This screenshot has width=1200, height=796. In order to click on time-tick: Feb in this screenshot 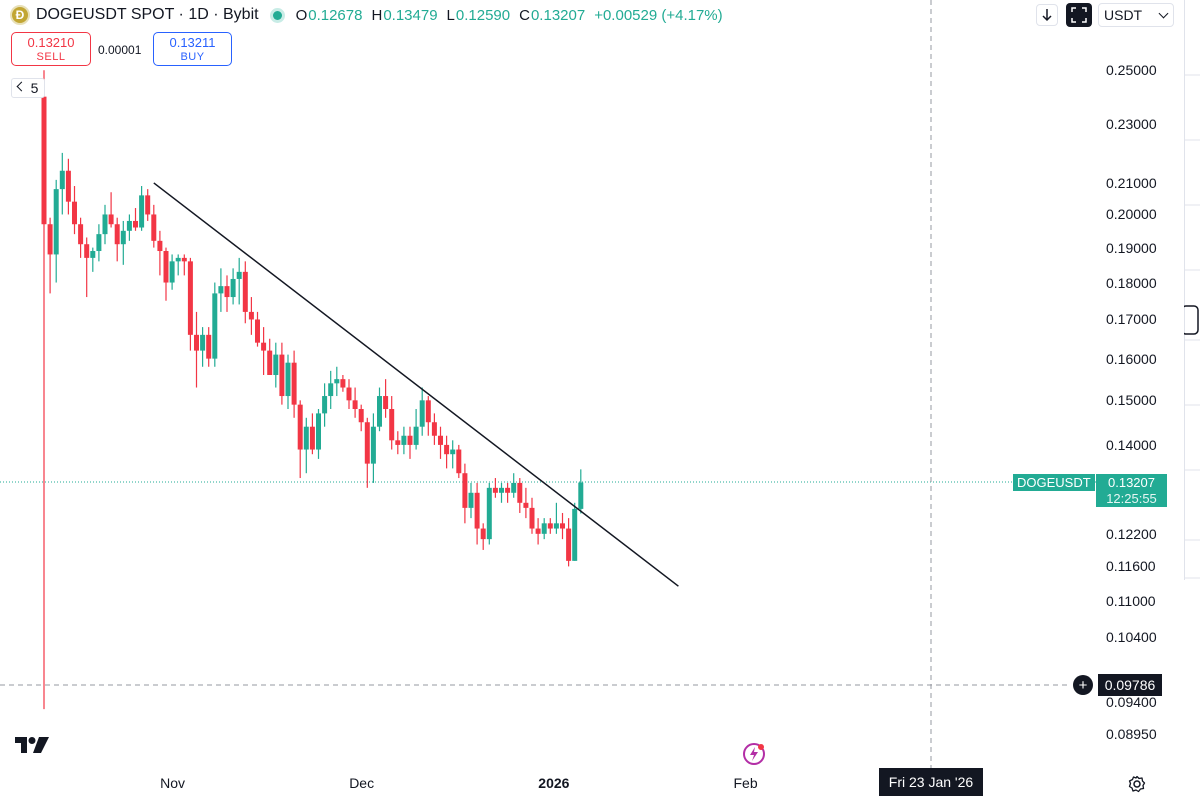, I will do `click(745, 783)`.